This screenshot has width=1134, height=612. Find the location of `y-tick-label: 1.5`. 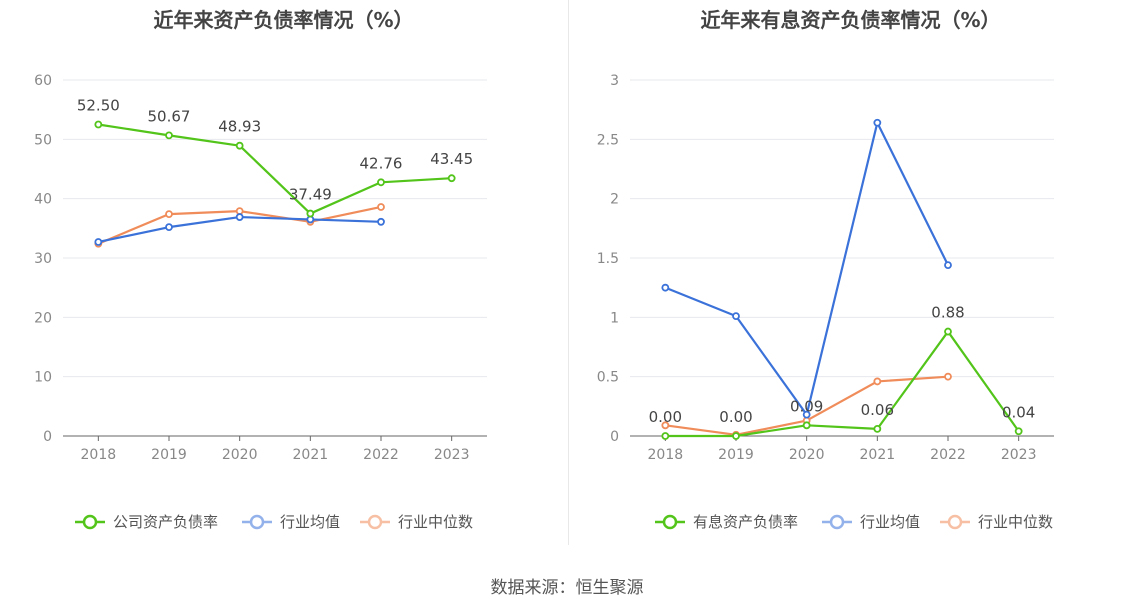

y-tick-label: 1.5 is located at coordinates (608, 259).